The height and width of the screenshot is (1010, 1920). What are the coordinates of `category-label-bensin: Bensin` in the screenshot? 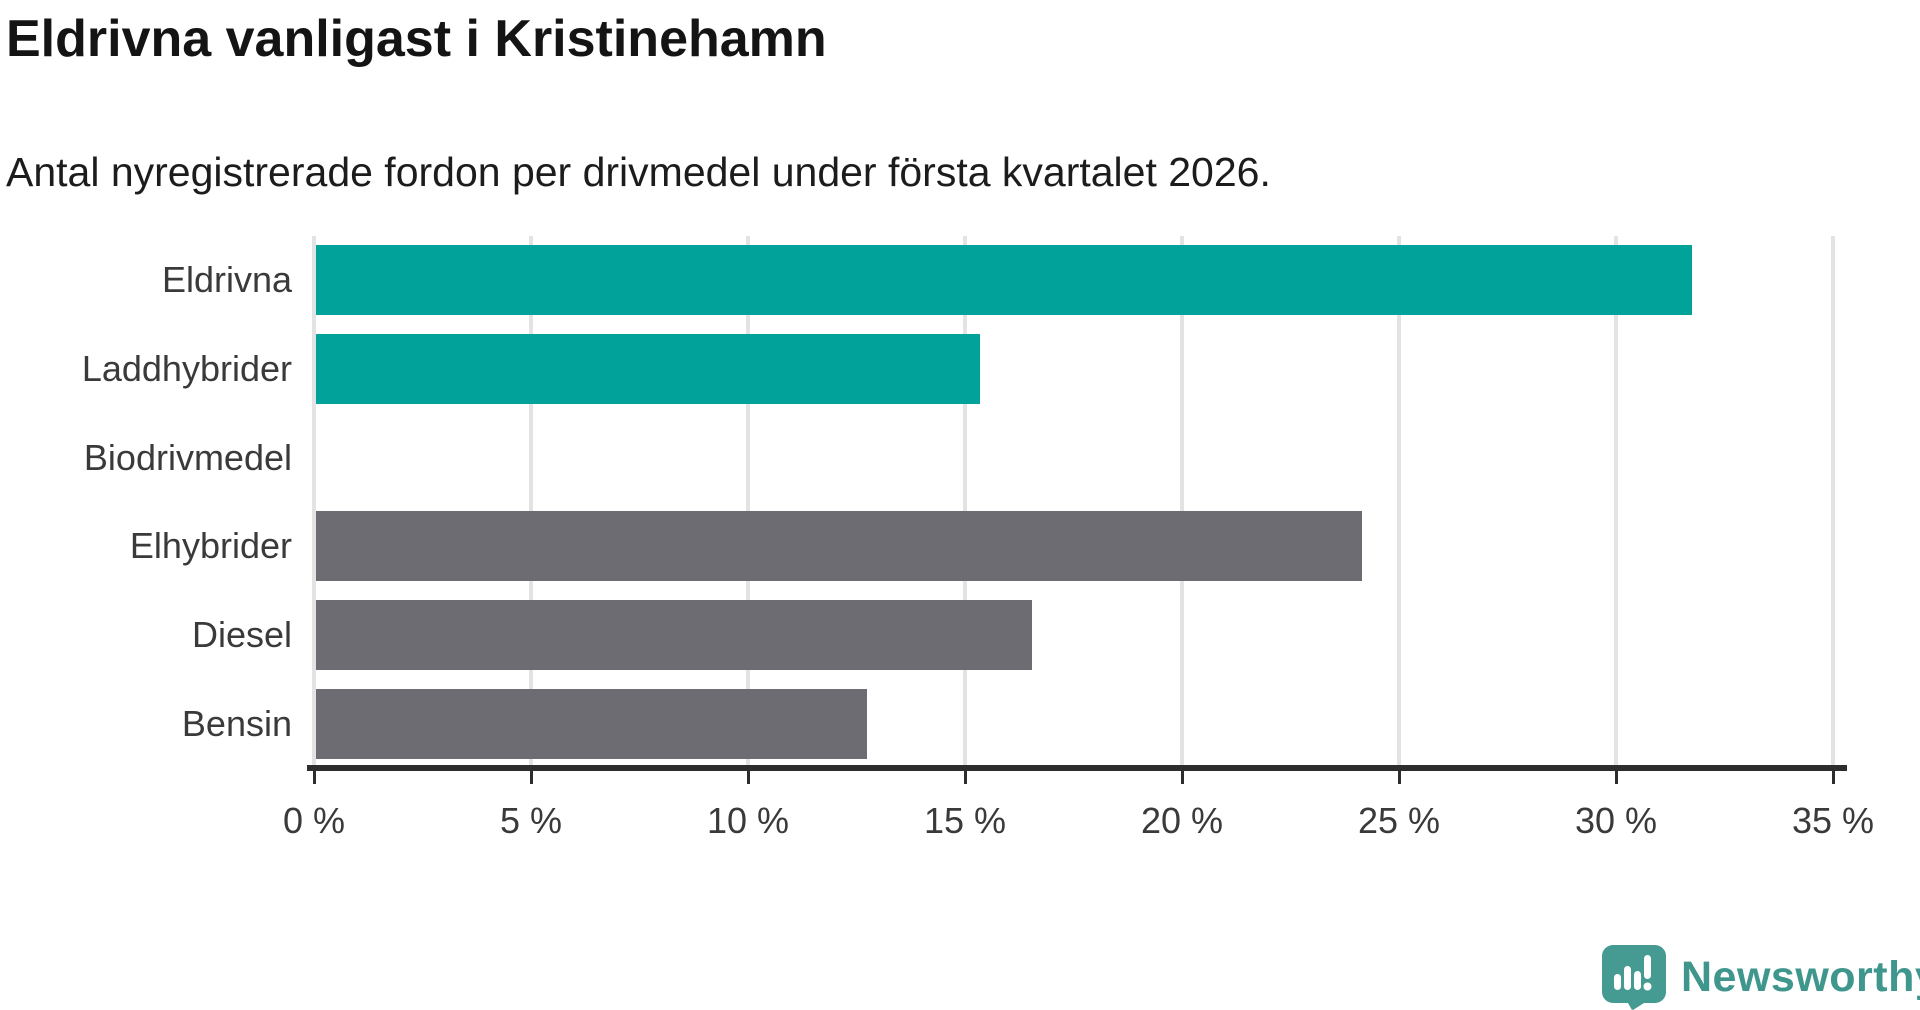 It's located at (236, 723).